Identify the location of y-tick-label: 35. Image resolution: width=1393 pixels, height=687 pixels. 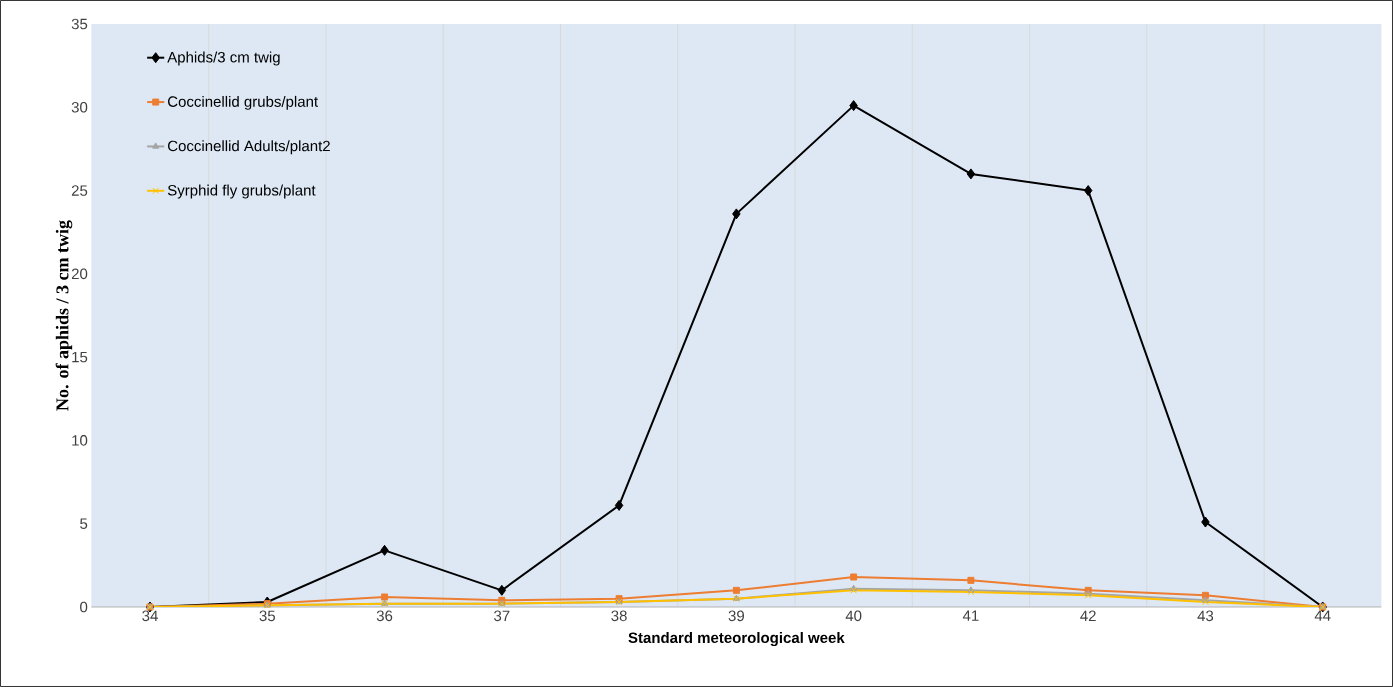
(79, 24).